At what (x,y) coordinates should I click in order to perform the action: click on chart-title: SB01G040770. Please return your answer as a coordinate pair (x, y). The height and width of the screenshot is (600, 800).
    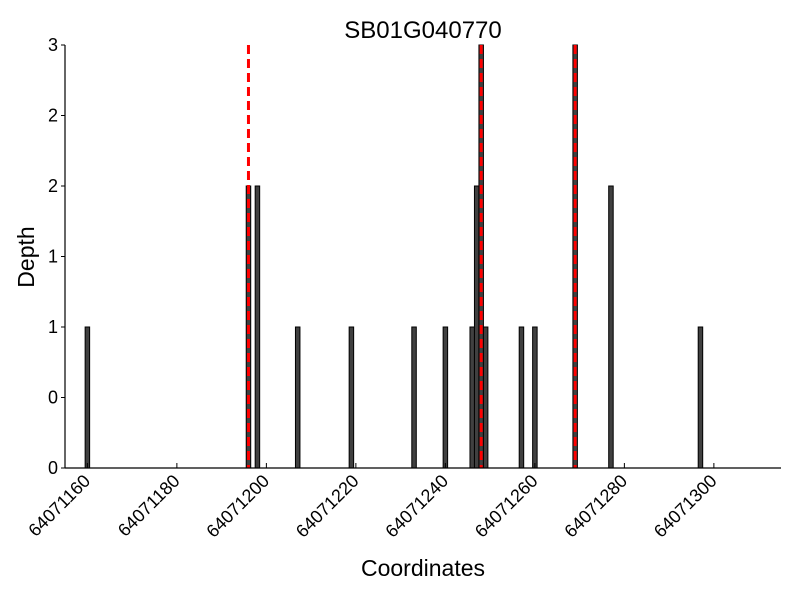
    Looking at the image, I should click on (422, 30).